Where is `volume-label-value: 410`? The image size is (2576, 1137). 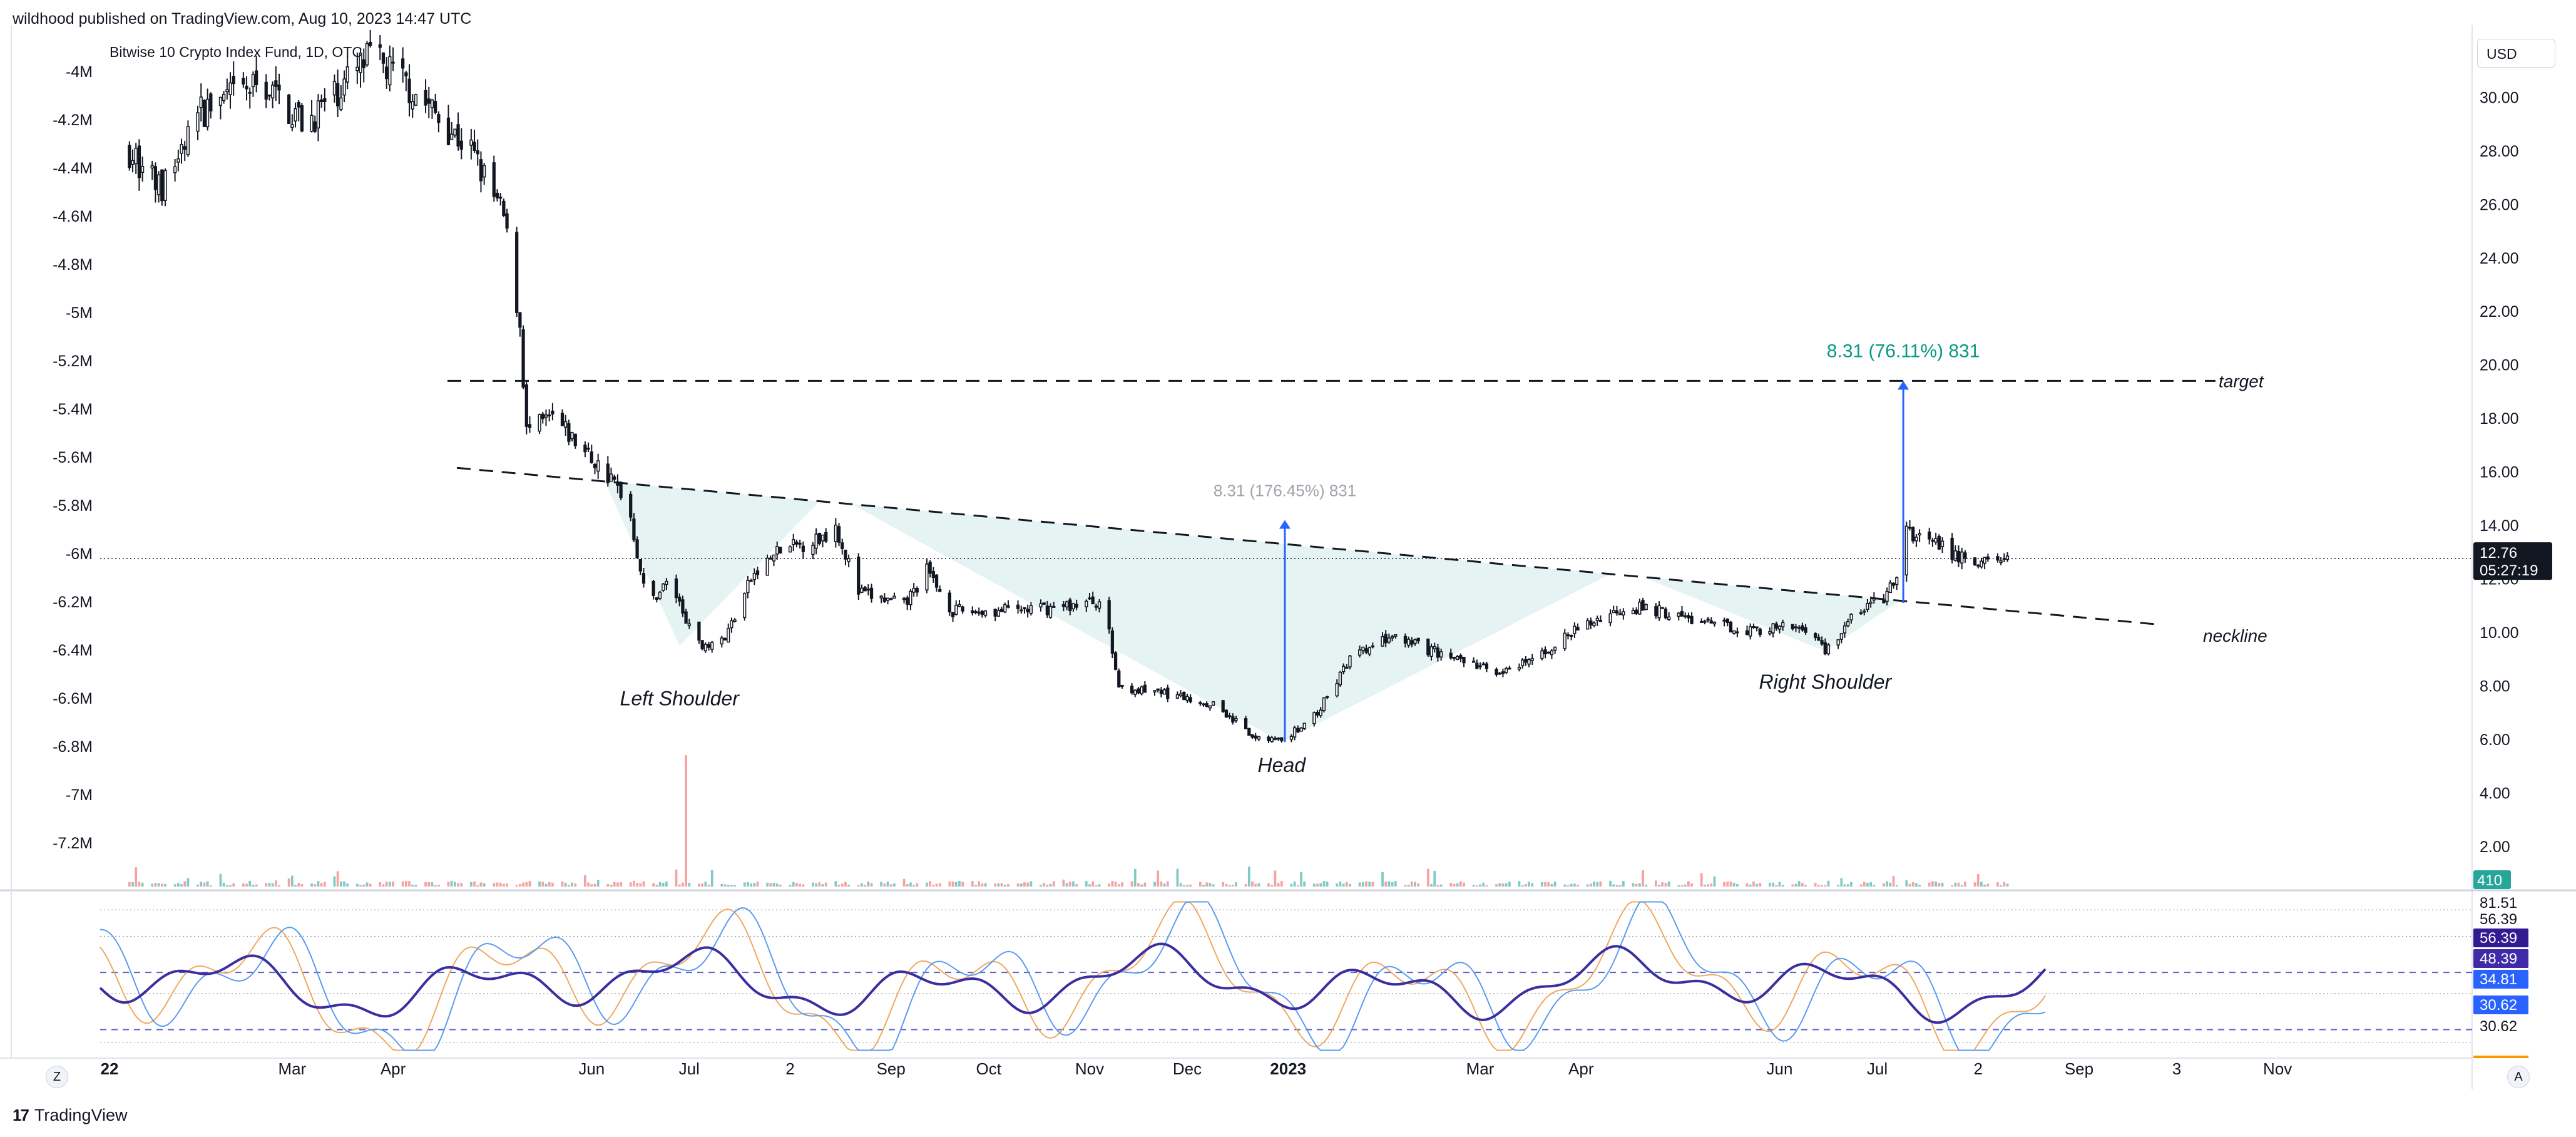 volume-label-value: 410 is located at coordinates (2489, 880).